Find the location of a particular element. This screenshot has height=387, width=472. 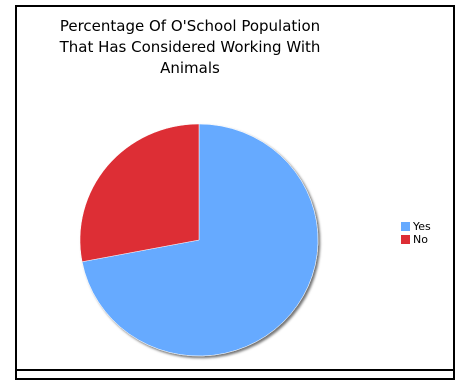

legend-item-no: No is located at coordinates (416, 239).